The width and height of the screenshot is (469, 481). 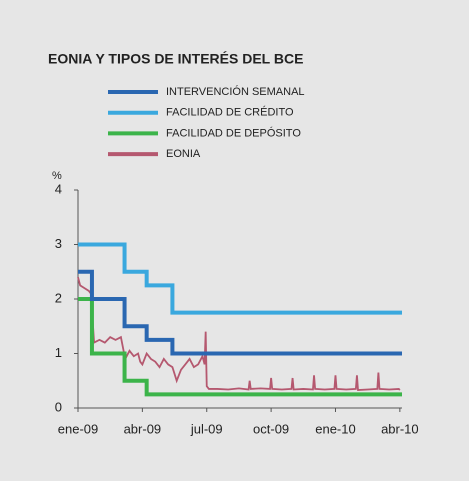 What do you see at coordinates (271, 428) in the screenshot?
I see `x-tick-label: oct-09` at bounding box center [271, 428].